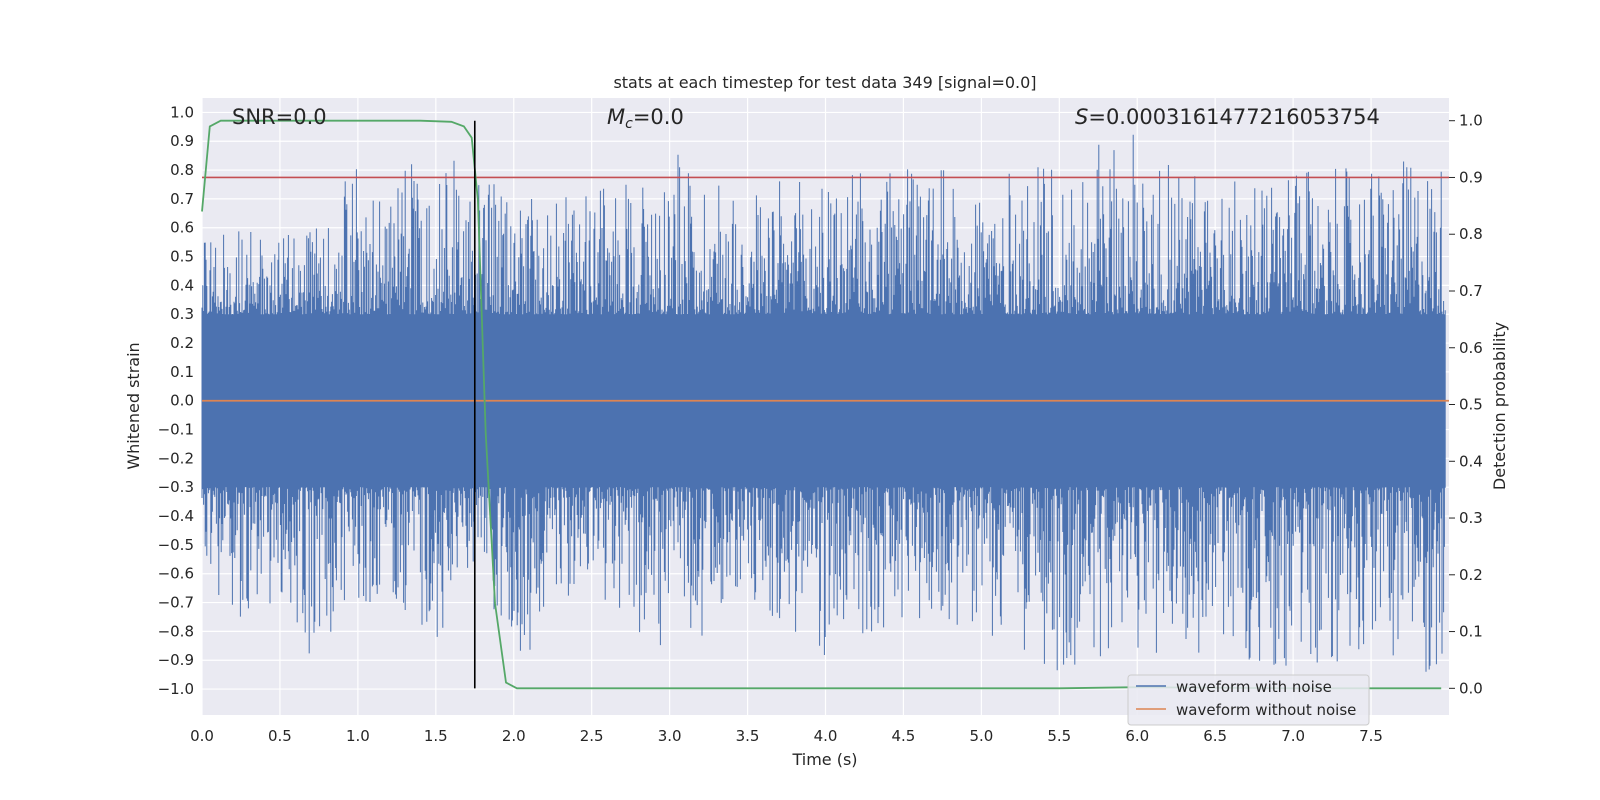 This screenshot has height=800, width=1600. What do you see at coordinates (748, 736) in the screenshot?
I see `x-tick-label: 3.5` at bounding box center [748, 736].